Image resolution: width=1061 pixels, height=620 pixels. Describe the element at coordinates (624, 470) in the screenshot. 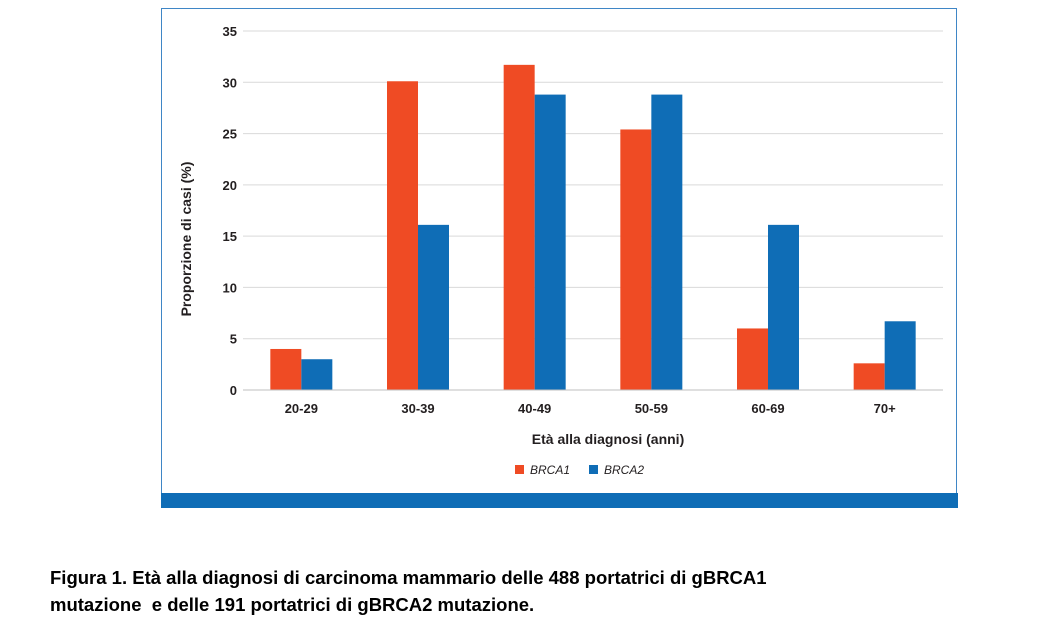

I see `legend-label-brca2: BRCA2` at that location.